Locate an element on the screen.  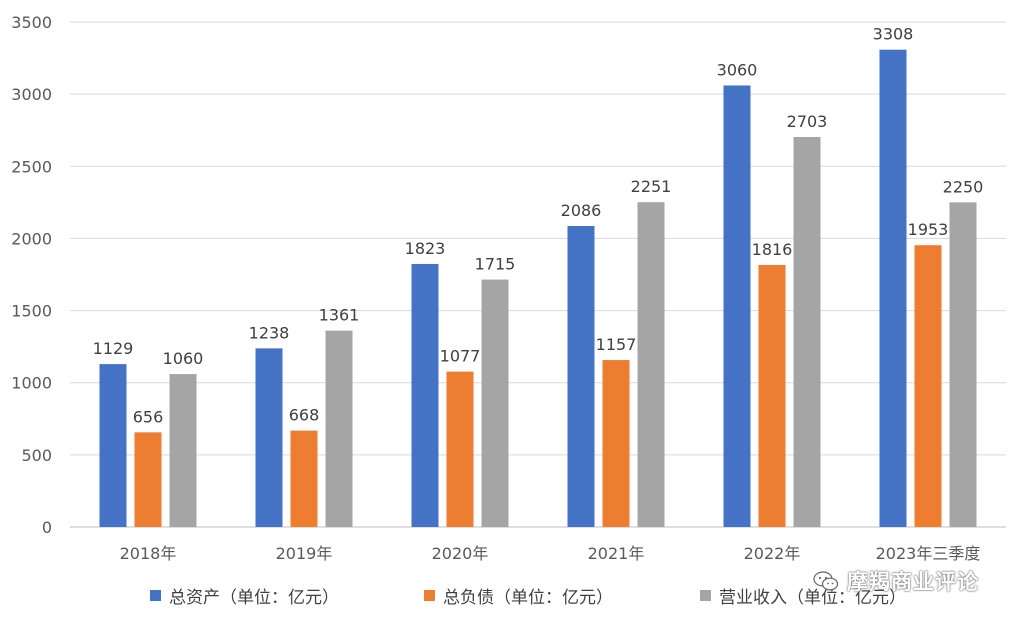
x-tick-label: 2020年 is located at coordinates (460, 553).